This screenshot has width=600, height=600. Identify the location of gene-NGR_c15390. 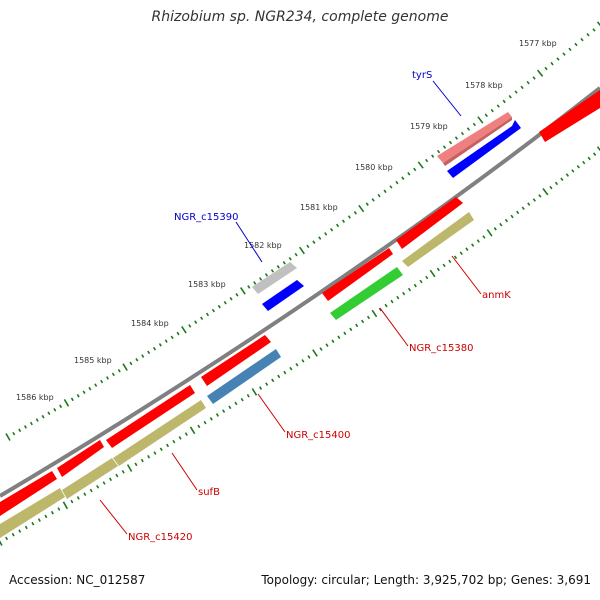
(274, 278).